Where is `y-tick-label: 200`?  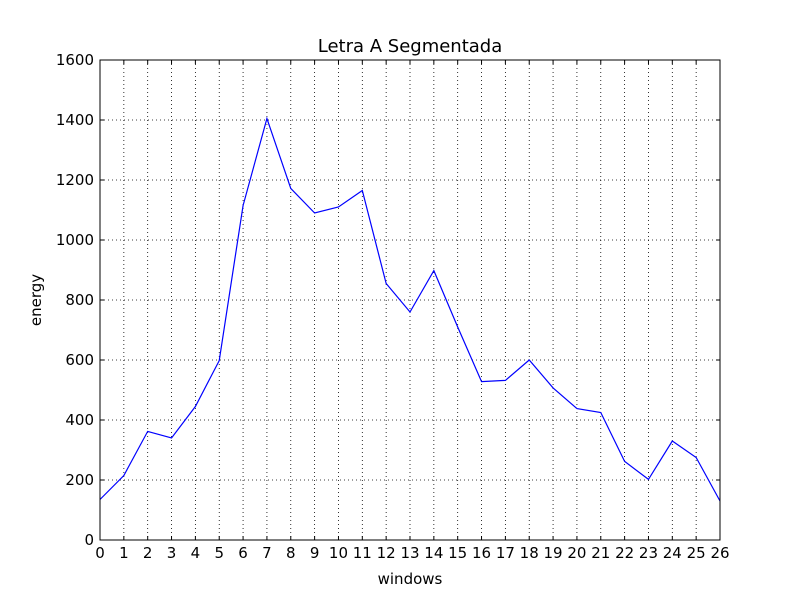 y-tick-label: 200 is located at coordinates (79, 480).